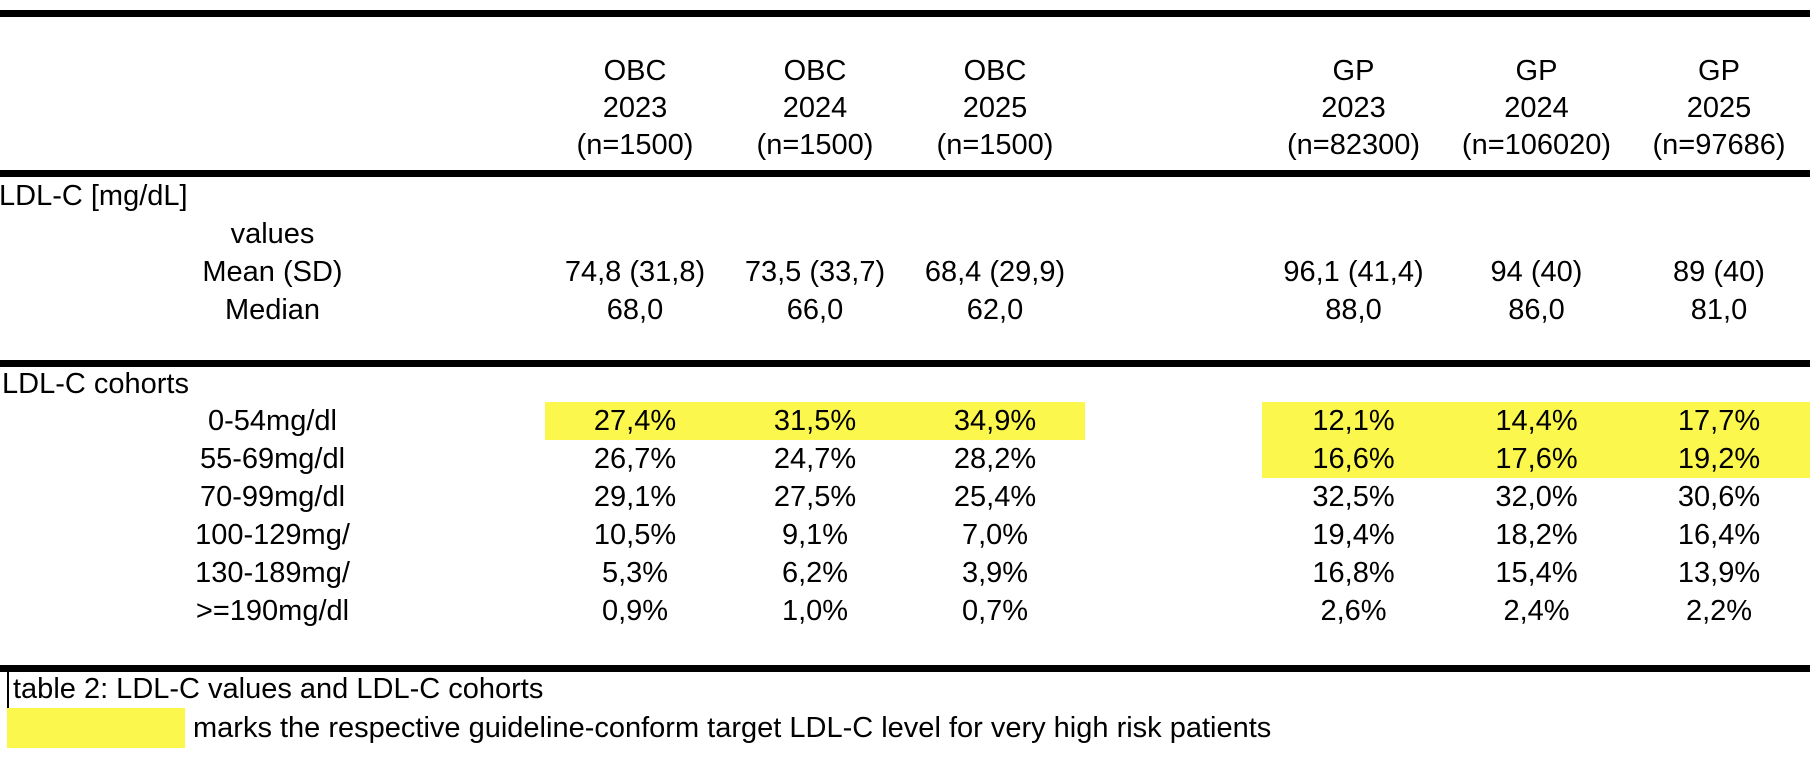 The image size is (1810, 782). I want to click on row-label: 55-69mg/dl, so click(272, 459).